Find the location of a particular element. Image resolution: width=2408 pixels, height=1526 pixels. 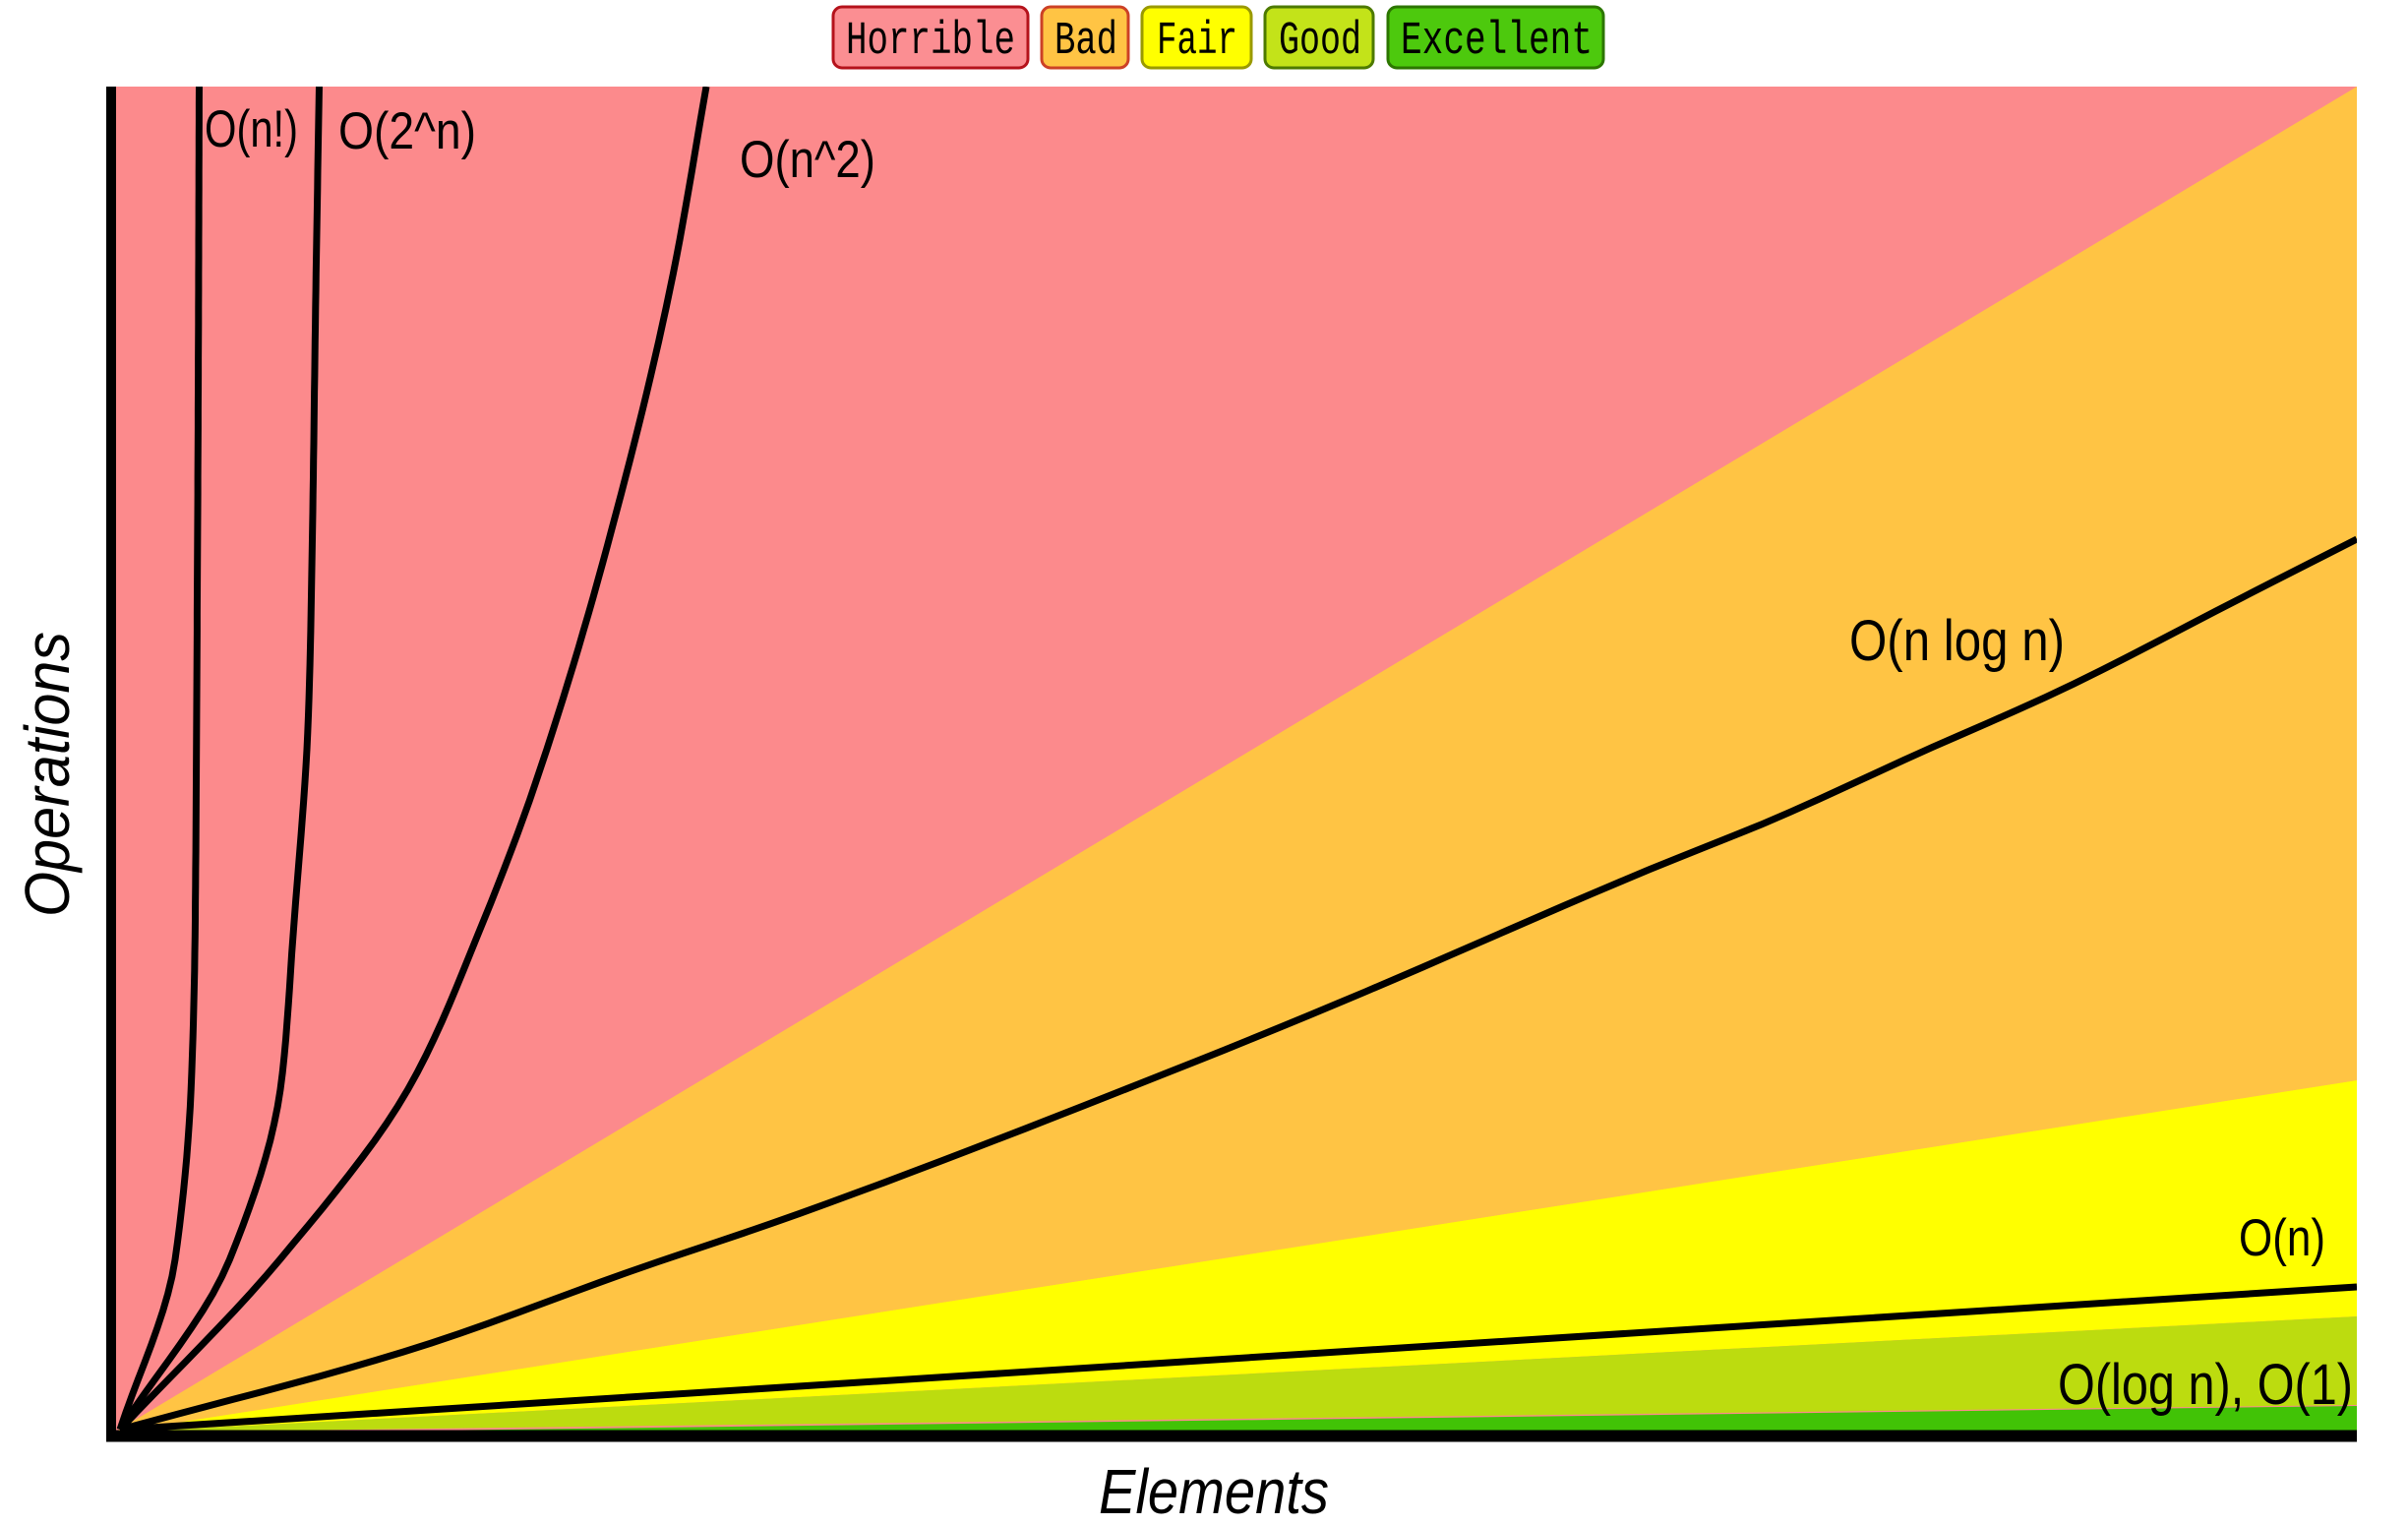

svg-text: O(n!) is located at coordinates (251, 129).